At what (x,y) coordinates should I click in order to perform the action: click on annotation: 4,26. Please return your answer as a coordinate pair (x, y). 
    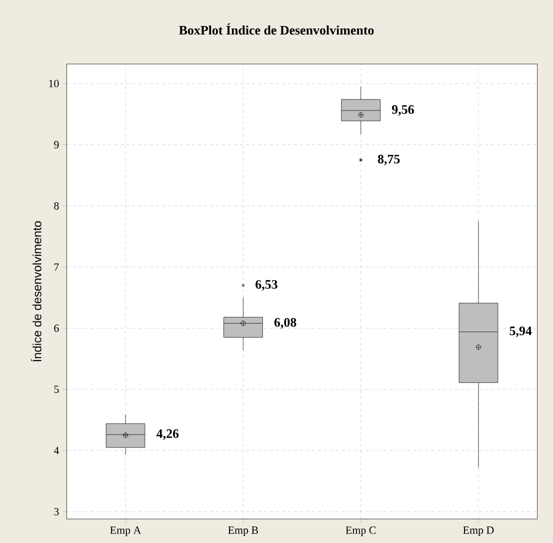
    Looking at the image, I should click on (167, 434).